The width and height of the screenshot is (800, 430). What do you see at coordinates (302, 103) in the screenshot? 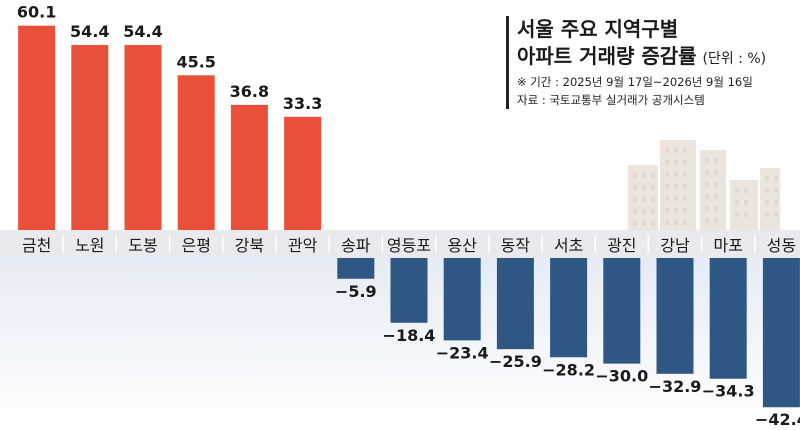
I see `value-label-관악: 33.3` at bounding box center [302, 103].